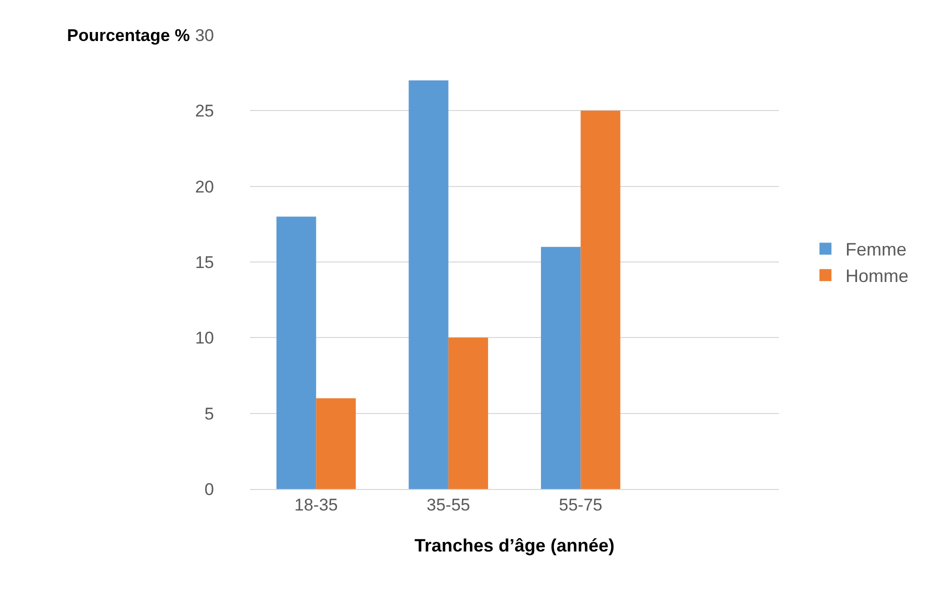  I want to click on y-tick-label: 10, so click(204, 338).